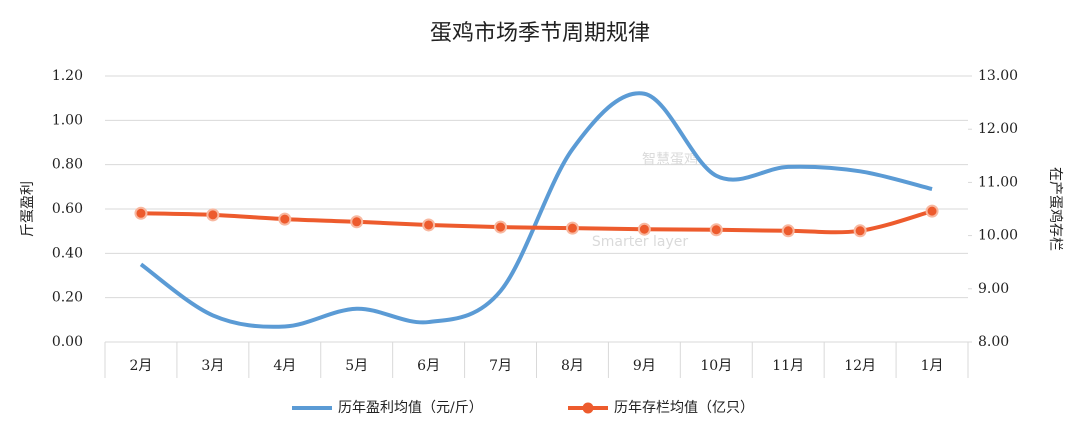 The height and width of the screenshot is (437, 1080). Describe the element at coordinates (284, 366) in the screenshot. I see `x-tick-label: 4月` at that location.